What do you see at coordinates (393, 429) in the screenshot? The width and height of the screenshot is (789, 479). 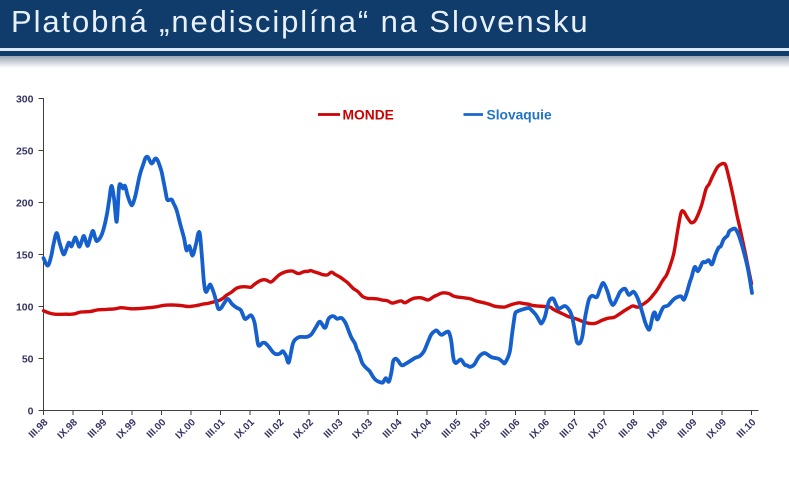 I see `svg-text: III.04` at bounding box center [393, 429].